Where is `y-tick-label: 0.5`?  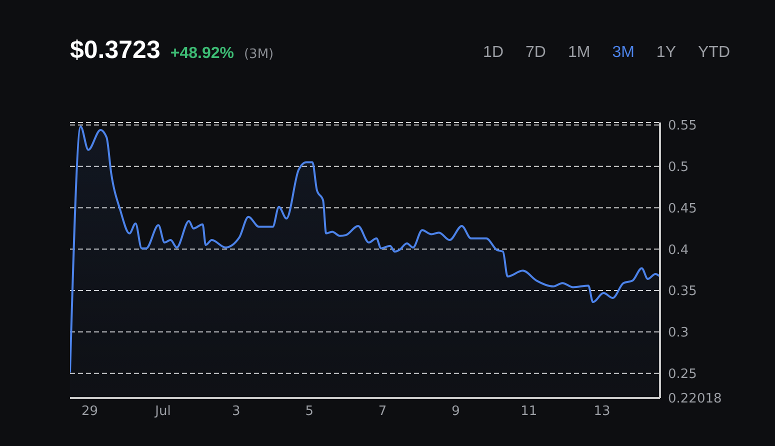
y-tick-label: 0.5 is located at coordinates (678, 167).